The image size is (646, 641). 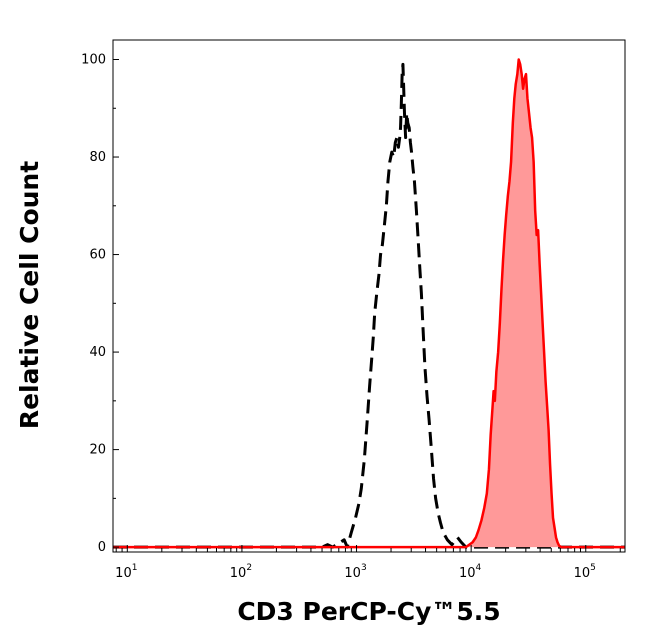 What do you see at coordinates (97, 450) in the screenshot?
I see `y-tick-label-20: 20` at bounding box center [97, 450].